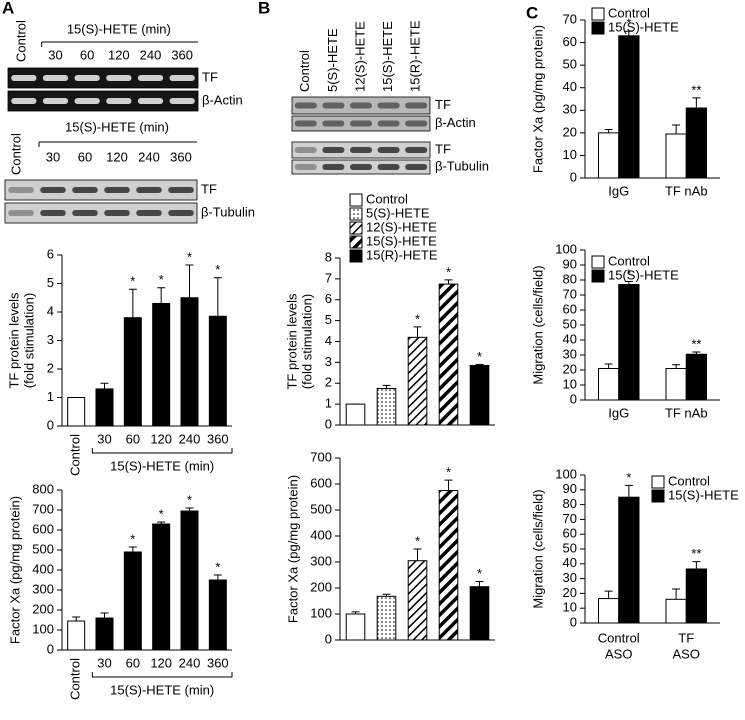 The height and width of the screenshot is (720, 745). Describe the element at coordinates (573, 621) in the screenshot. I see `y-tick-label: 0` at that location.